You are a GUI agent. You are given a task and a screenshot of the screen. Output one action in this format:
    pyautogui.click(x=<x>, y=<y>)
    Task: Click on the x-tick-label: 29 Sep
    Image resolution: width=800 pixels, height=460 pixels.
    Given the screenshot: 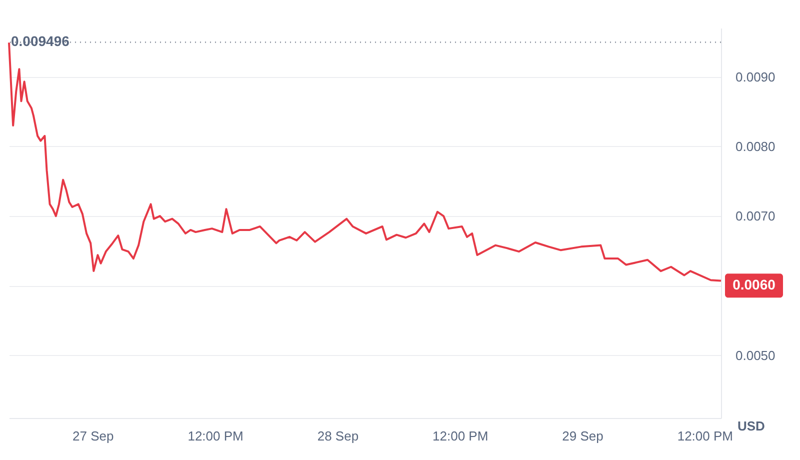 What is the action you would take?
    pyautogui.click(x=583, y=436)
    